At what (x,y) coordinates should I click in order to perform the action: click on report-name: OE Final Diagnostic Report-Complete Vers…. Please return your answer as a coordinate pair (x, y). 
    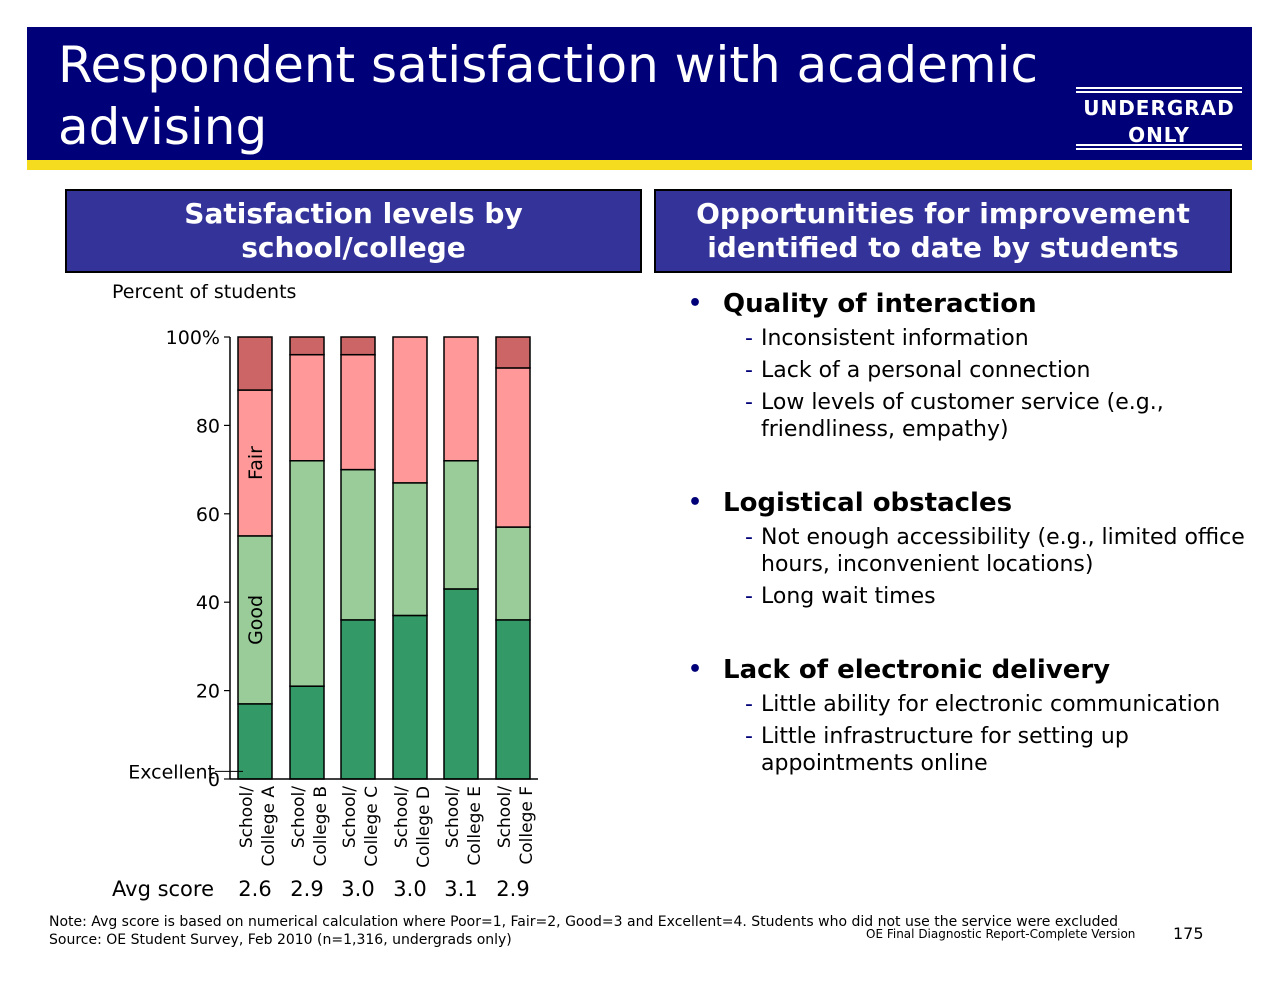
    Looking at the image, I should click on (1001, 934).